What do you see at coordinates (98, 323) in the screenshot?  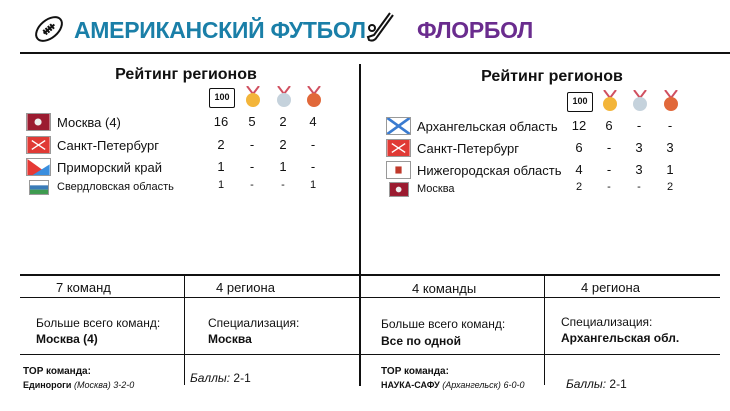 I see `af-most-teams-label: Больше всего команд:` at bounding box center [98, 323].